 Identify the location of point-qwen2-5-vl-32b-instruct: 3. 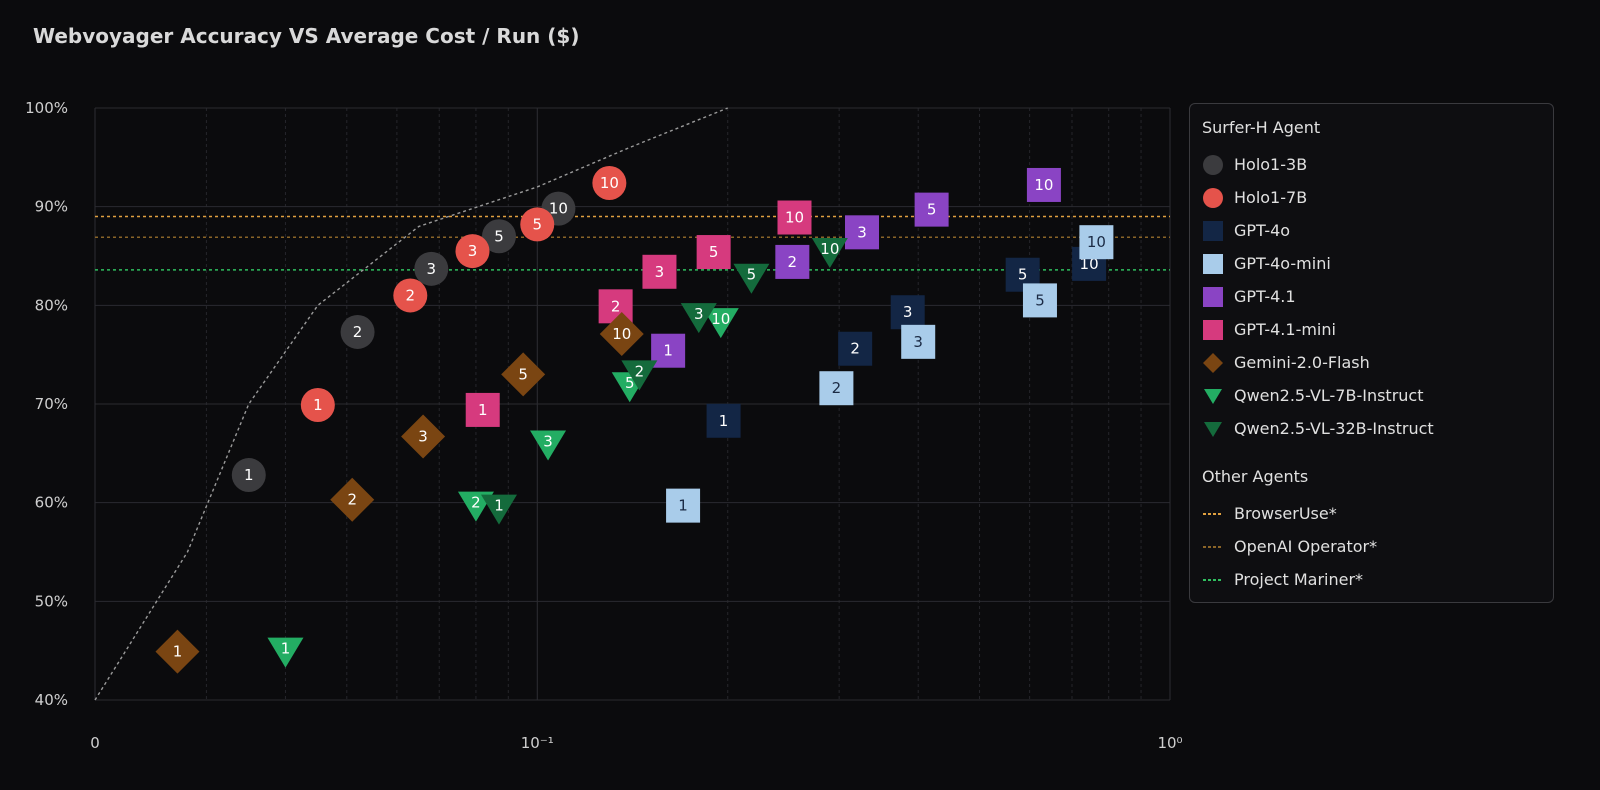
(698, 318).